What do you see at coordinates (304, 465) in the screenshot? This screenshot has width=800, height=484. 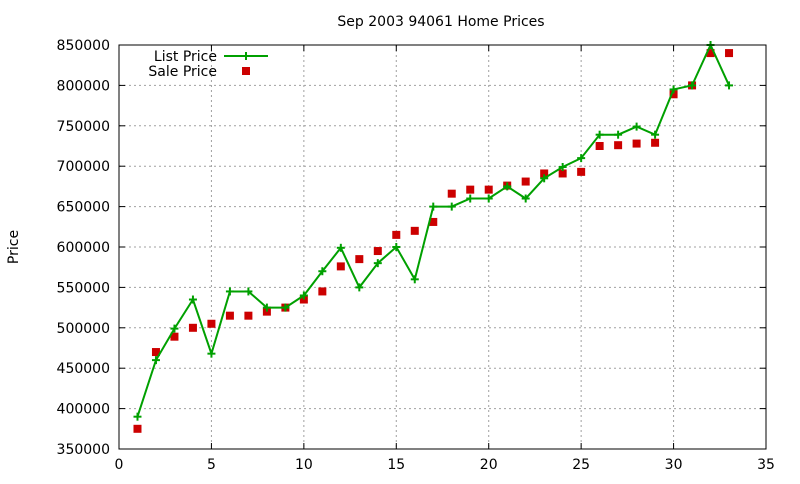 I see `x-tick-label: 10` at bounding box center [304, 465].